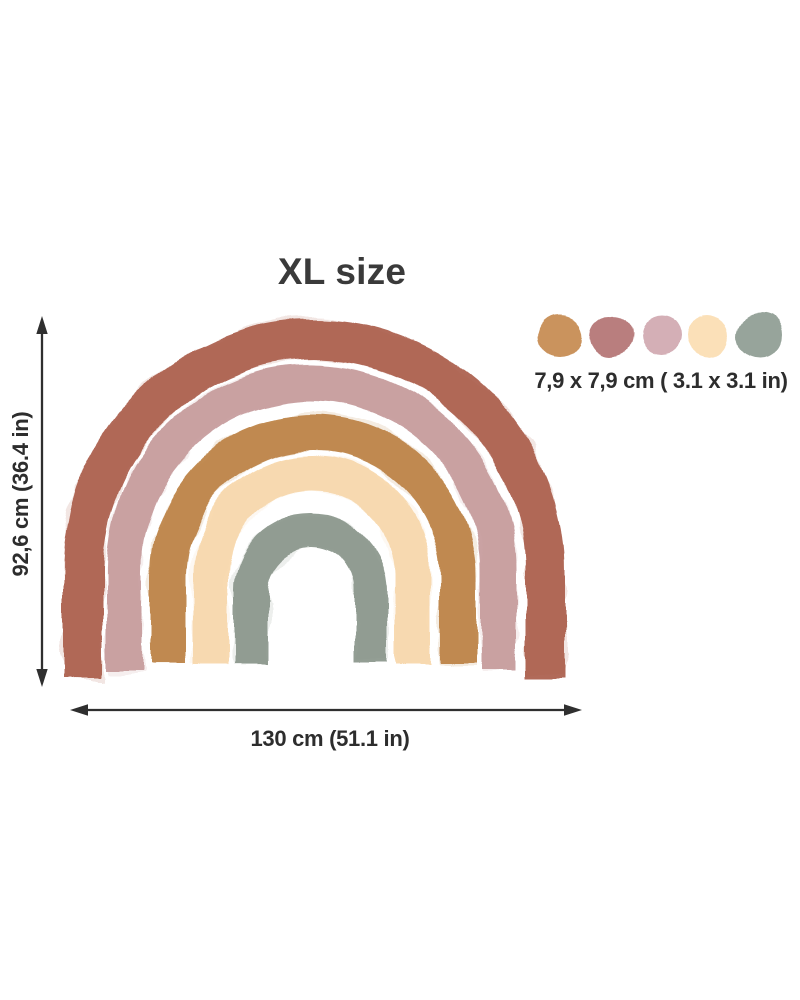  I want to click on height-measurement-label: 92,6 cm (36.4 in), so click(20, 494).